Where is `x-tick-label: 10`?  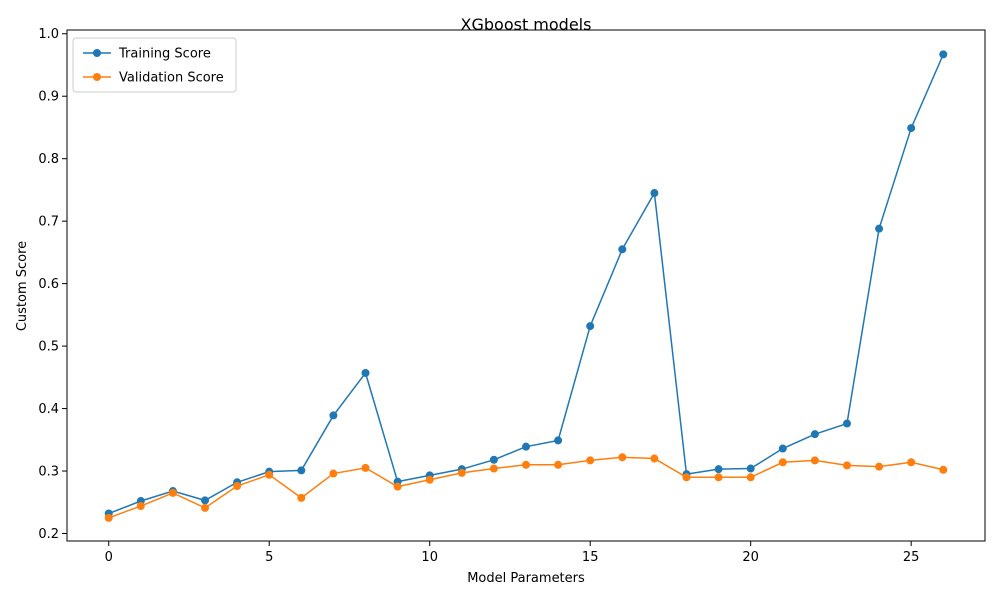 x-tick-label: 10 is located at coordinates (429, 557).